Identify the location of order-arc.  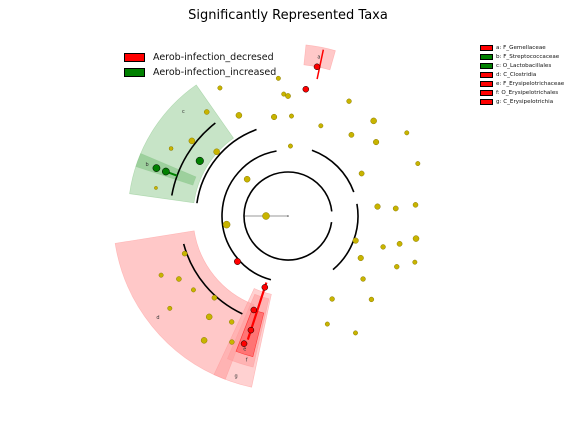
(193, 159).